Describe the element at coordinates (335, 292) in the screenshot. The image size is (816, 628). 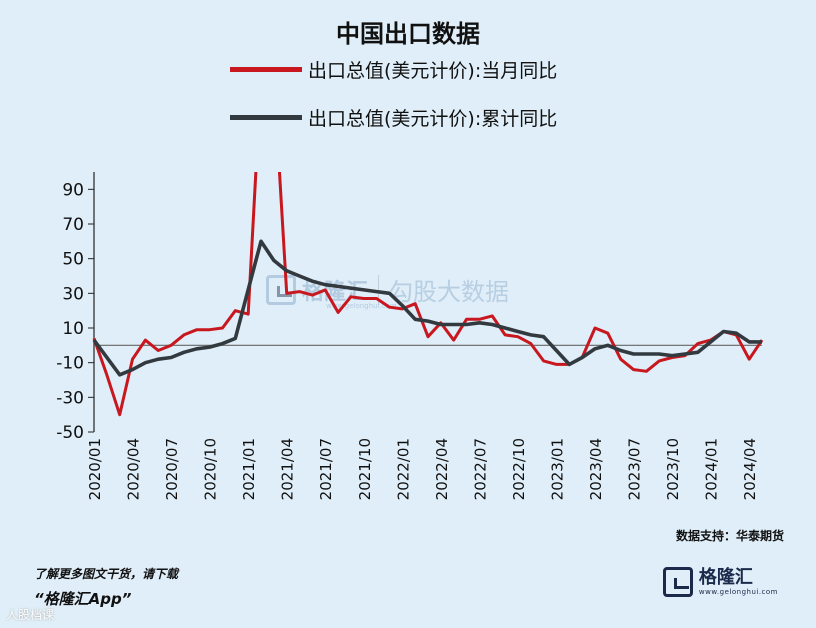
I see `watermark-brand: 格隆汇` at that location.